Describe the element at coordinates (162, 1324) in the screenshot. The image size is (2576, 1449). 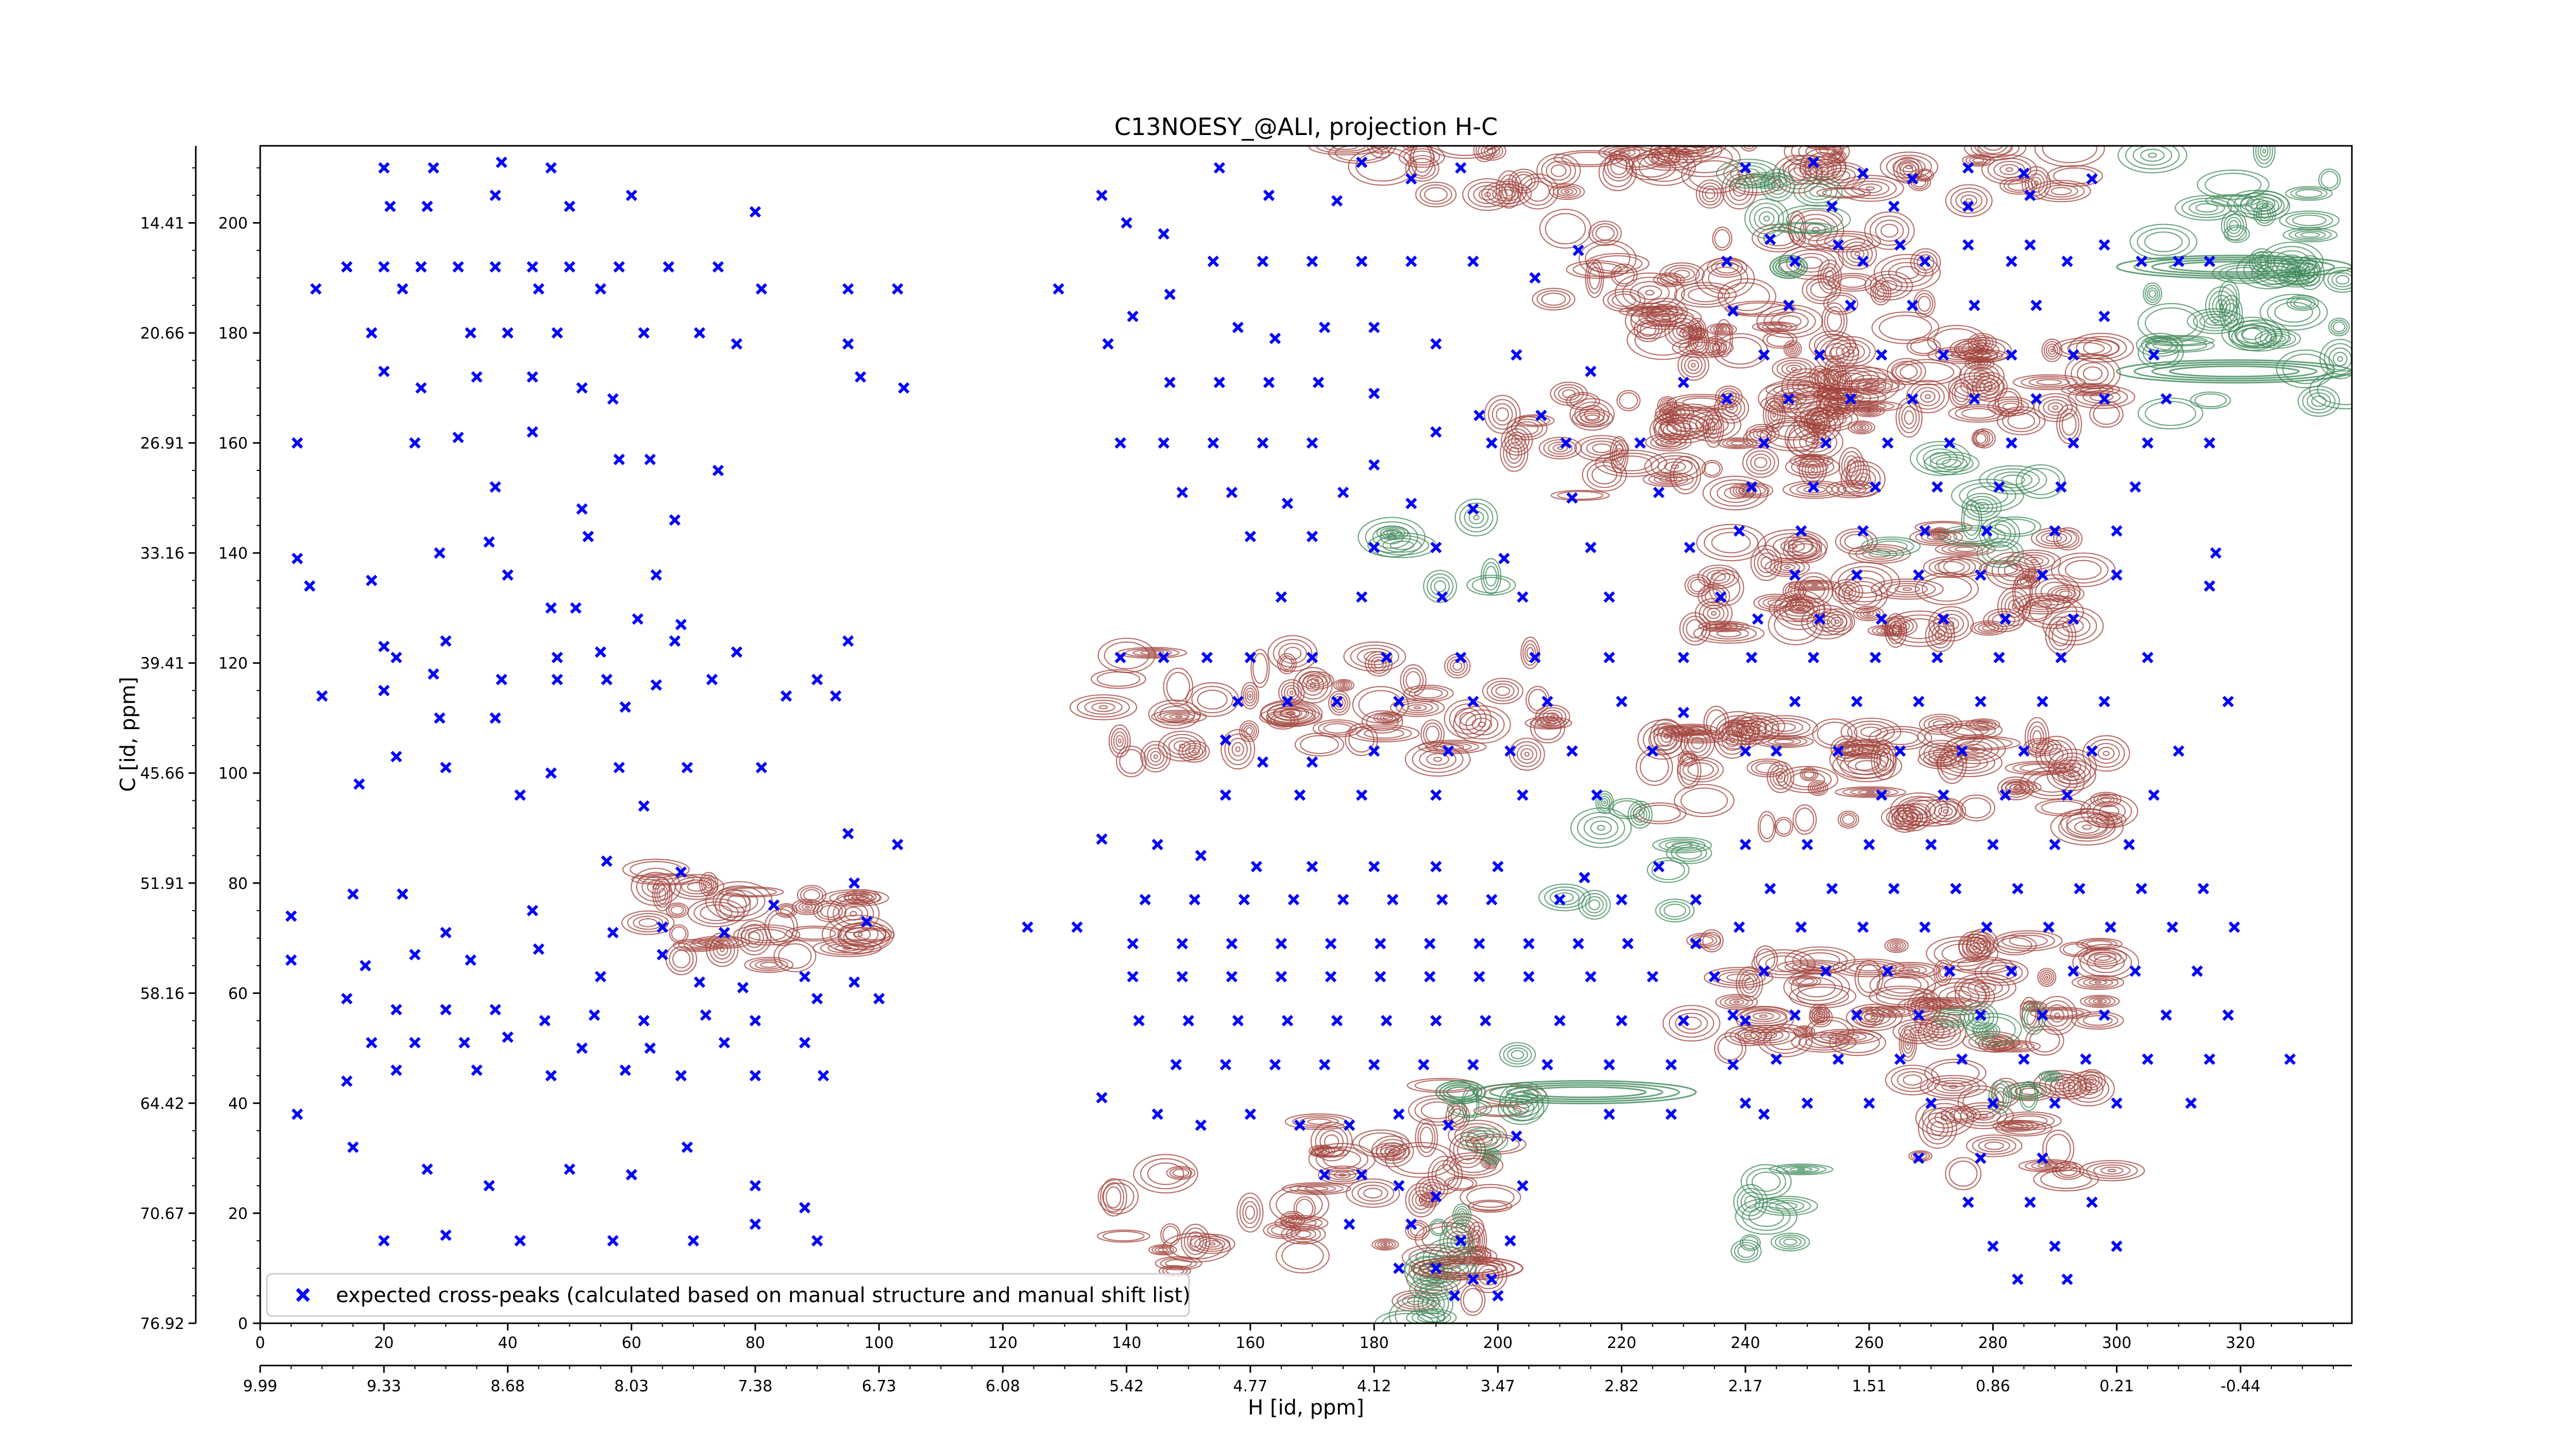
I see `y-ppm-tick-label: 76.92` at that location.